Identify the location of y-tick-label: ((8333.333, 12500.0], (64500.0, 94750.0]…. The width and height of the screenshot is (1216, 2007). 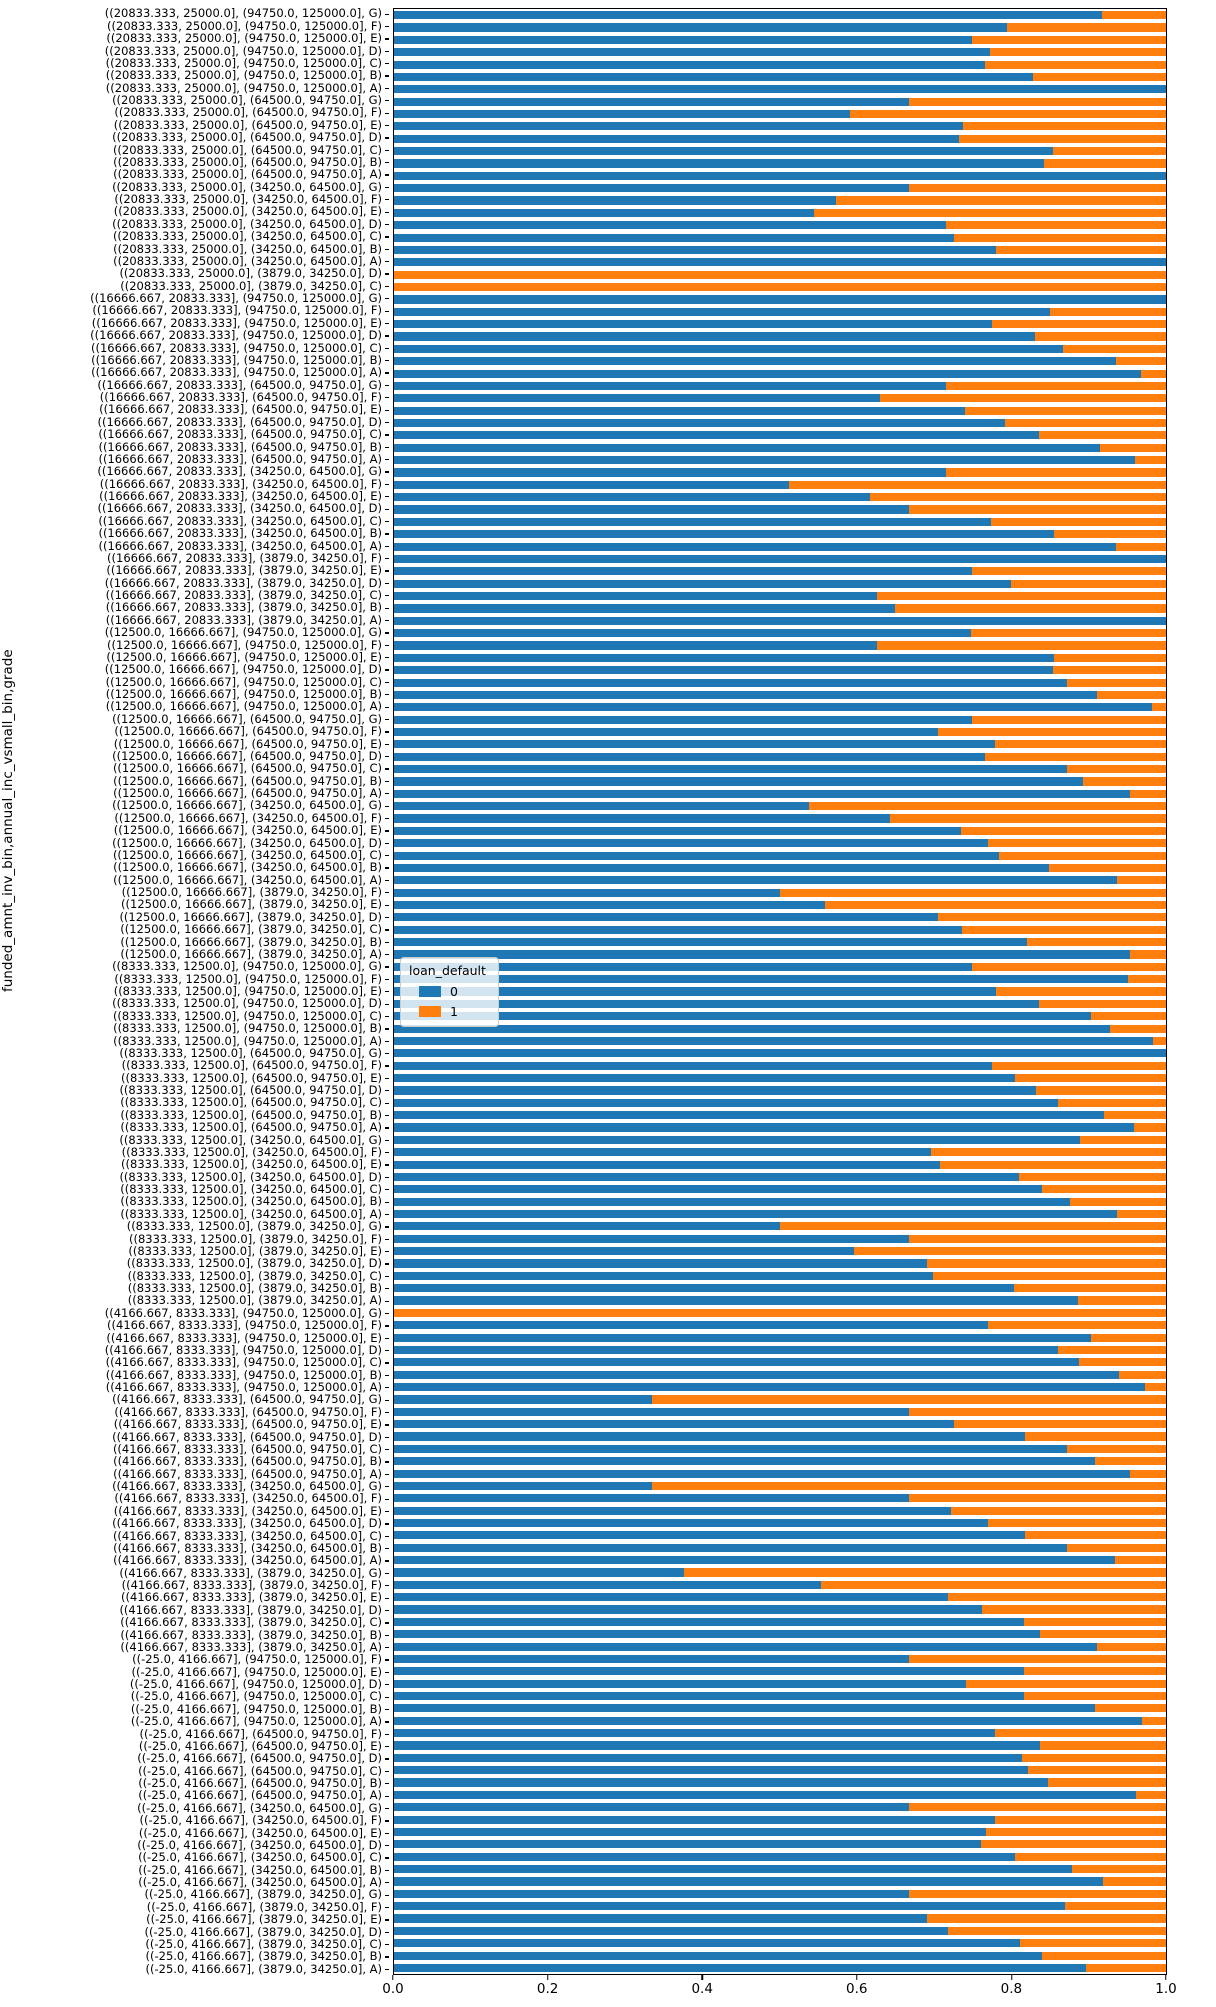
(194, 1053).